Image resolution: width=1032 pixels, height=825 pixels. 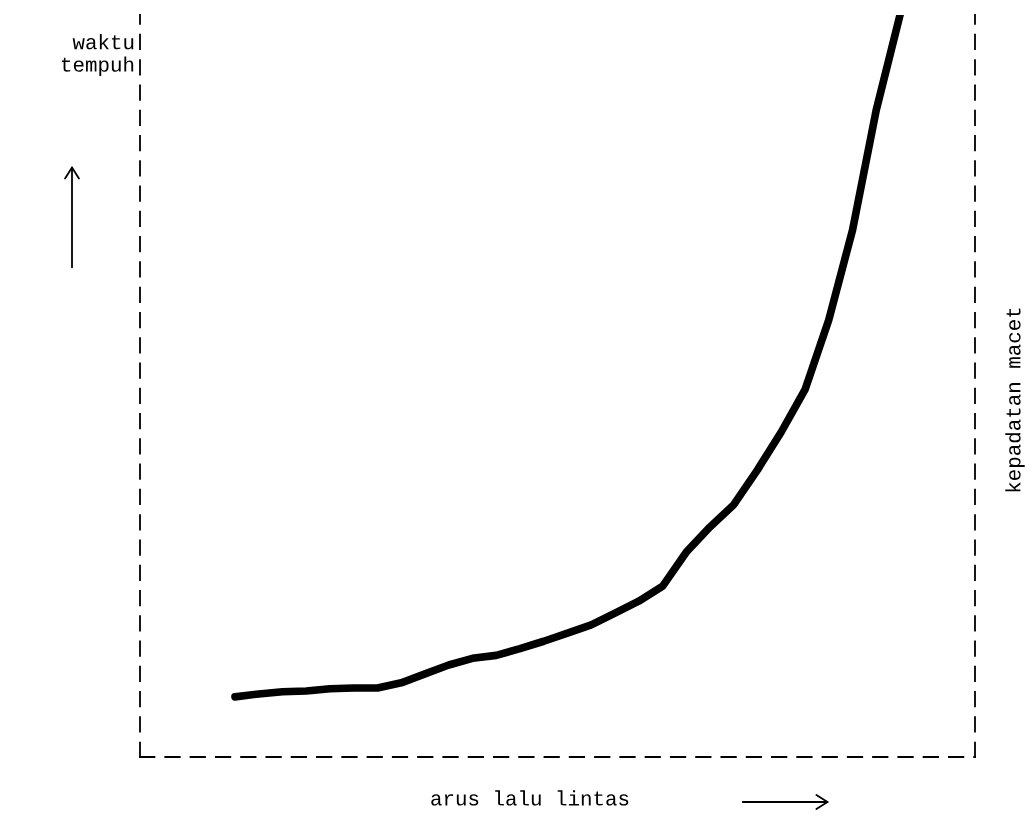 What do you see at coordinates (97, 55) in the screenshot?
I see `y-axis-title: waktu tempuh` at bounding box center [97, 55].